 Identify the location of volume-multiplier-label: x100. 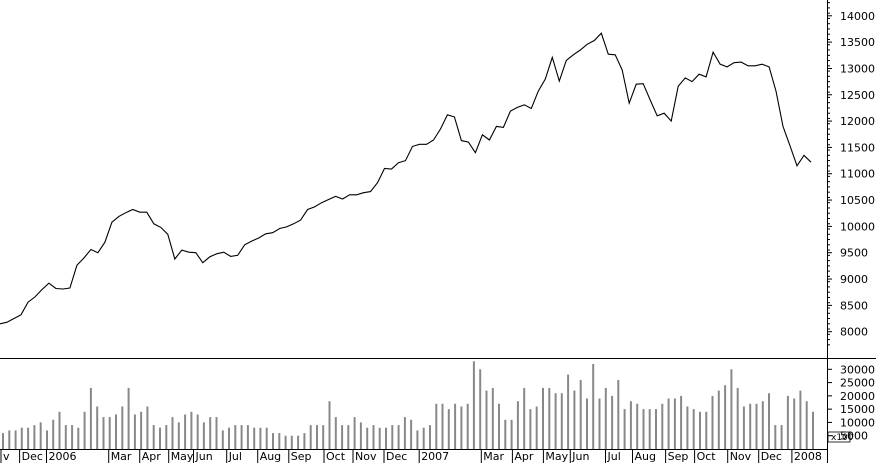
(842, 438).